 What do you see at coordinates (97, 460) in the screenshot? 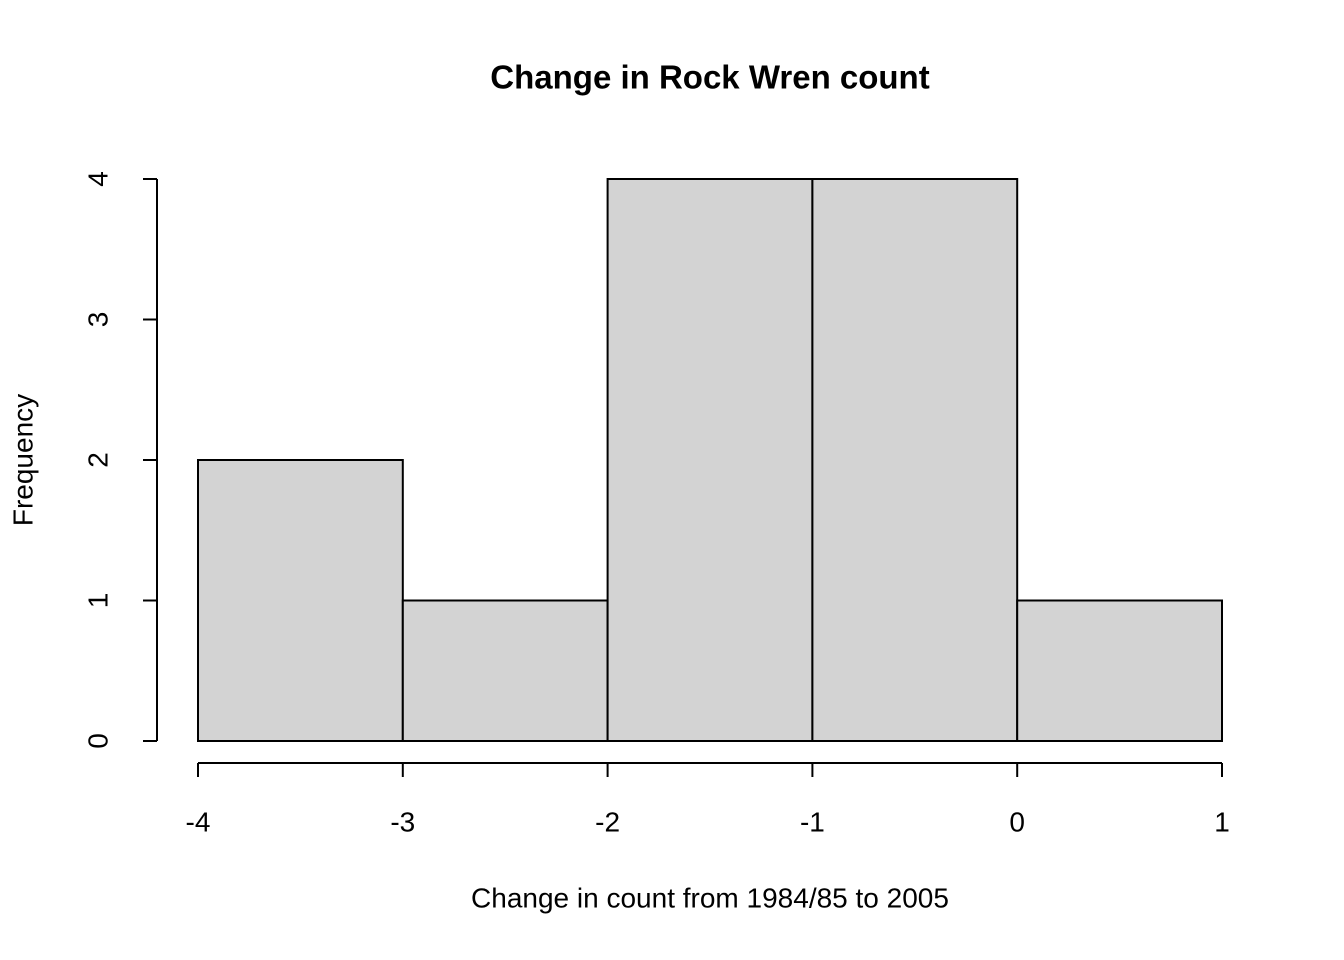
I see `y-tick-label: 2` at bounding box center [97, 460].